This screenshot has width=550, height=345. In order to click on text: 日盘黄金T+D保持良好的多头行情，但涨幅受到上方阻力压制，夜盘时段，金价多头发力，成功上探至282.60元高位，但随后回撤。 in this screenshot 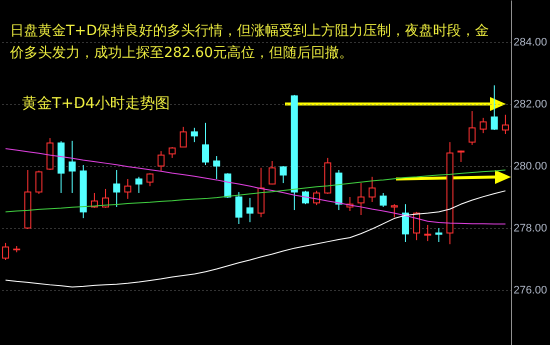, I will do `click(249, 42)`.